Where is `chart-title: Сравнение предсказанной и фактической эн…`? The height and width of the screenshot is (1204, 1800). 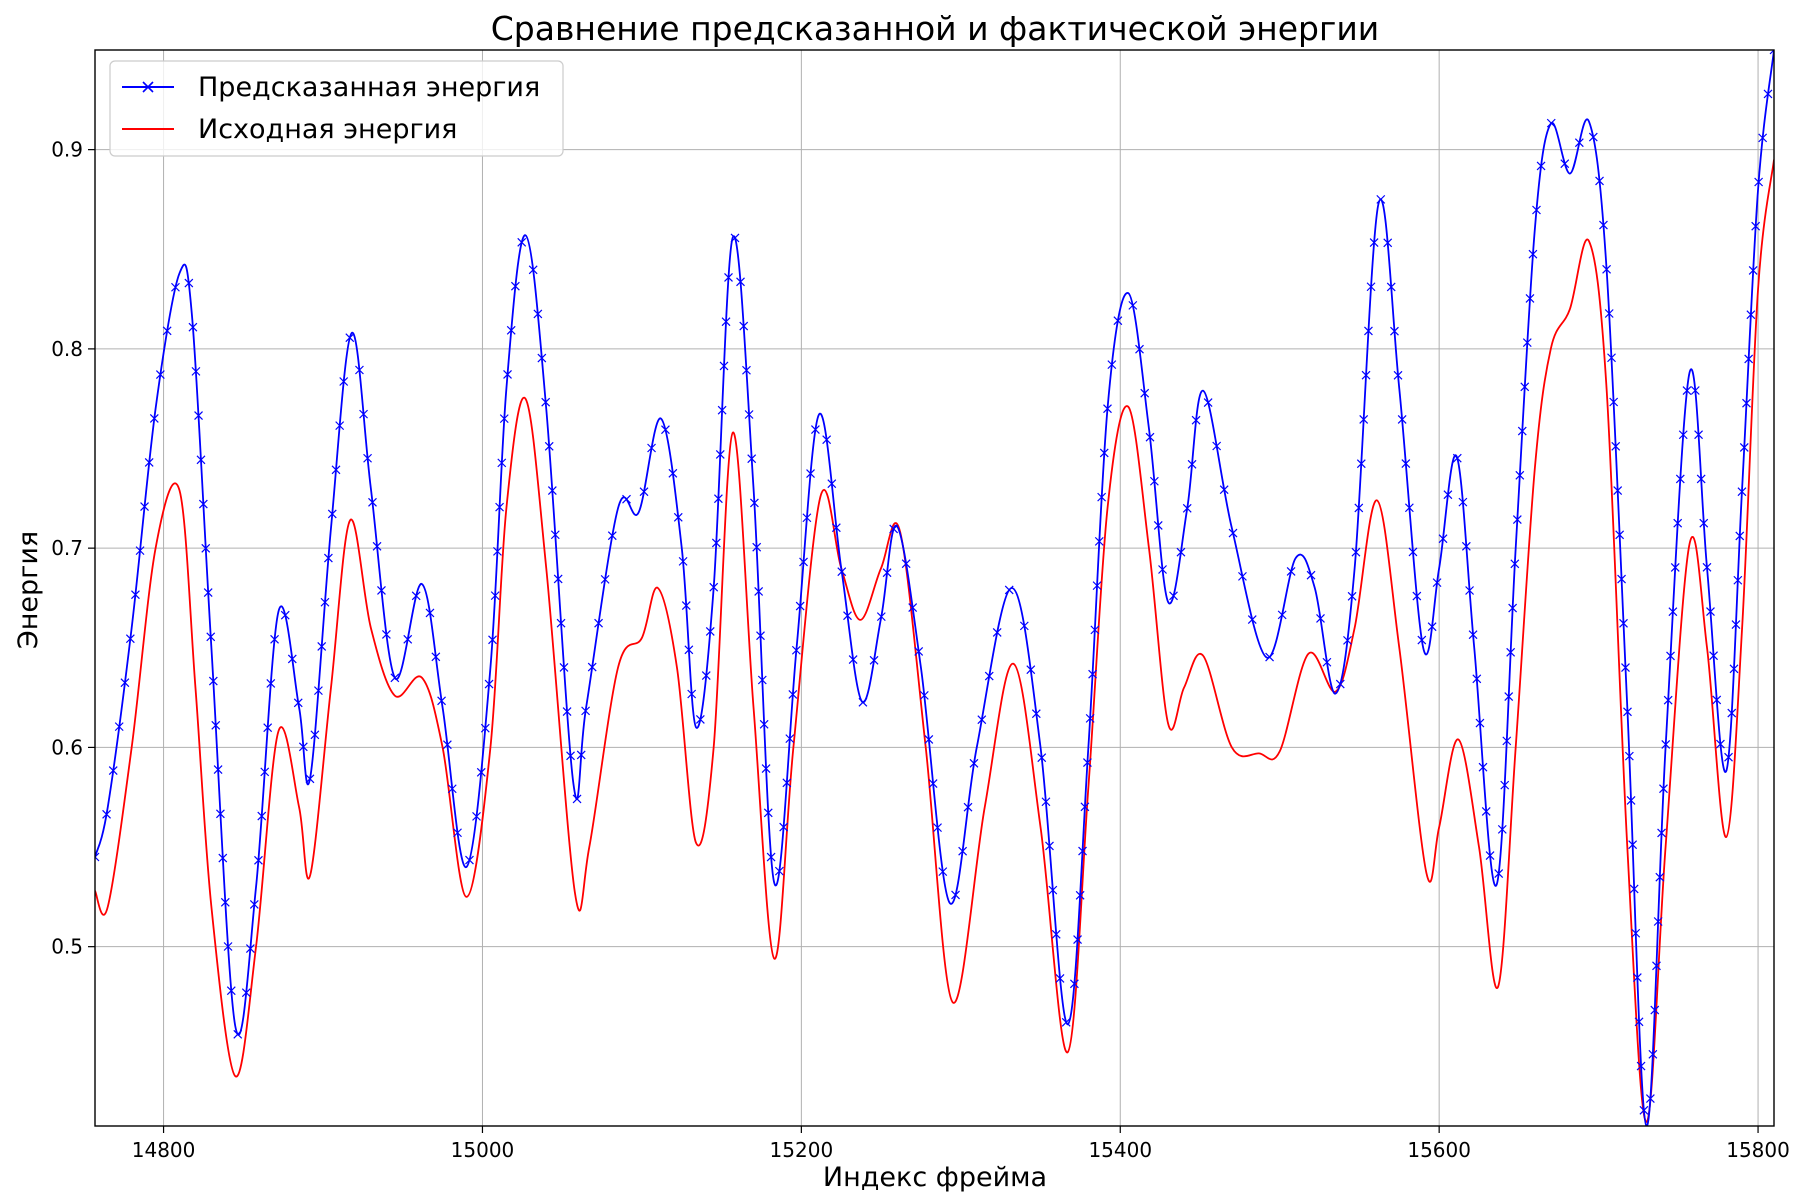
chart-title: Сравнение предсказанной и фактической эн… is located at coordinates (935, 28).